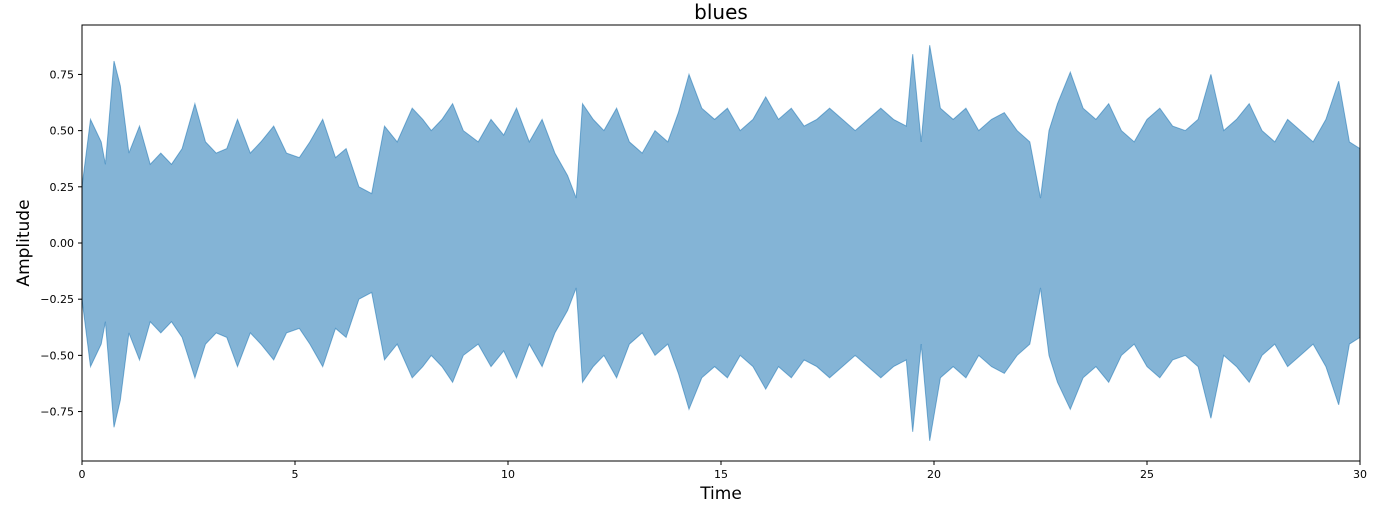 The height and width of the screenshot is (506, 1377). What do you see at coordinates (62, 131) in the screenshot?
I see `y-tick-label: 0.50` at bounding box center [62, 131].